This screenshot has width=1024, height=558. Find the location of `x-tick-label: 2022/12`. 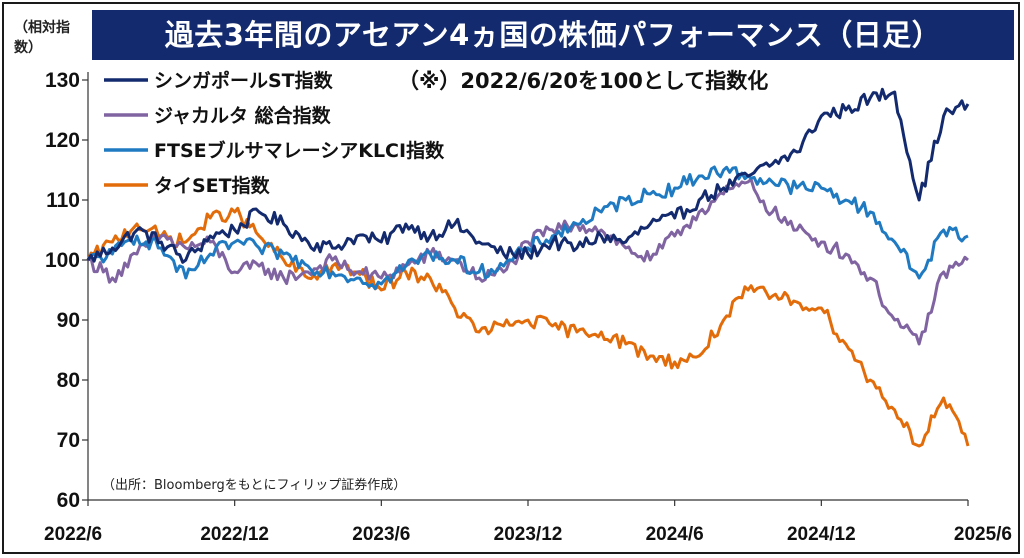

x-tick-label: 2022/12 is located at coordinates (234, 534).